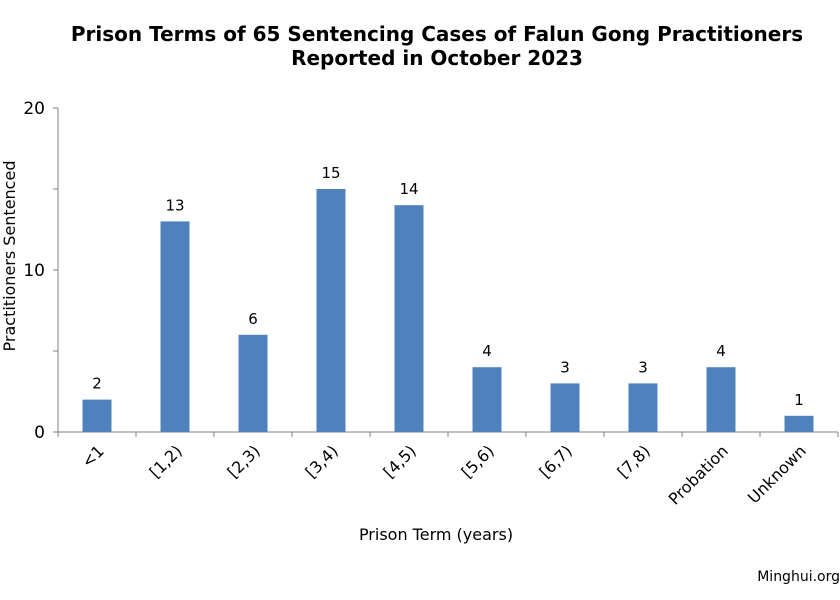  Describe the element at coordinates (244, 461) in the screenshot. I see `x-tick-label: [2,3)` at that location.